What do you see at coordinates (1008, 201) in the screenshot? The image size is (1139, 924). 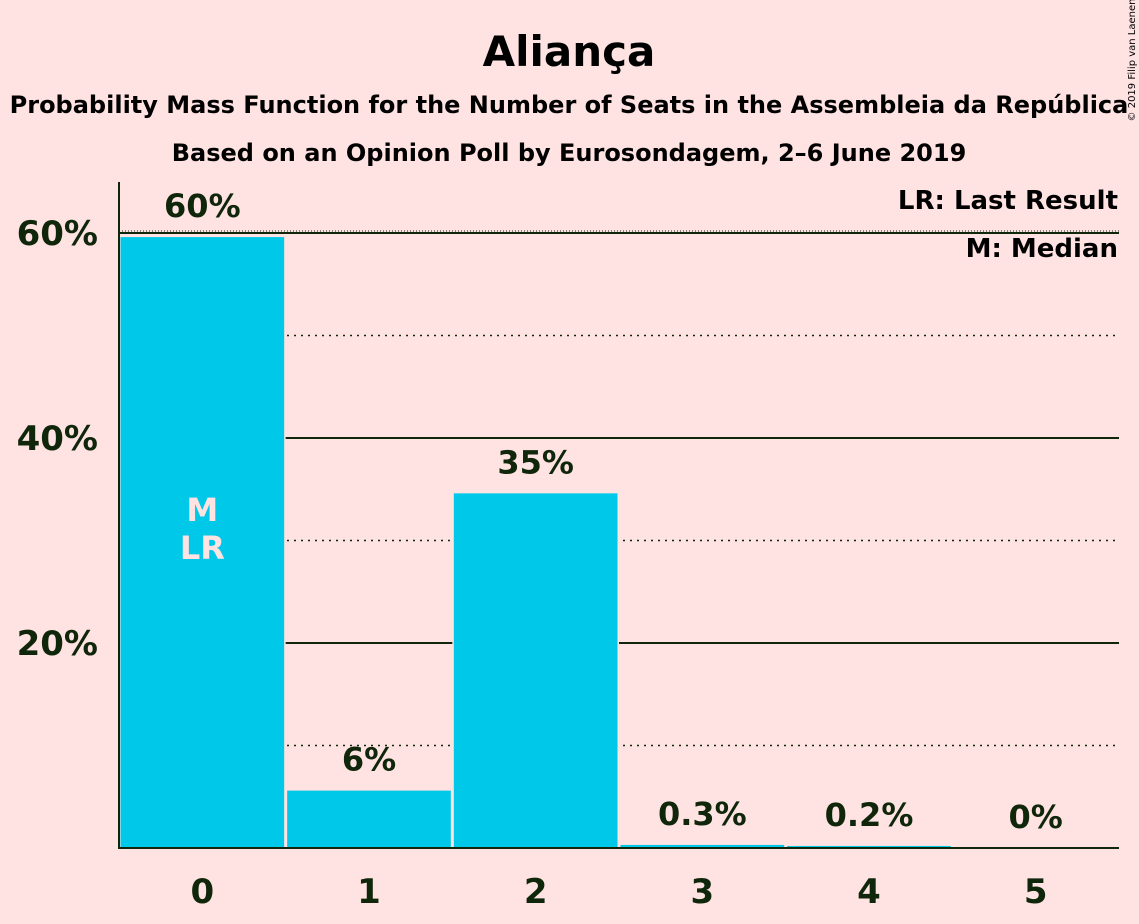 I see `legend-last-result: LR: Last Result` at bounding box center [1008, 201].